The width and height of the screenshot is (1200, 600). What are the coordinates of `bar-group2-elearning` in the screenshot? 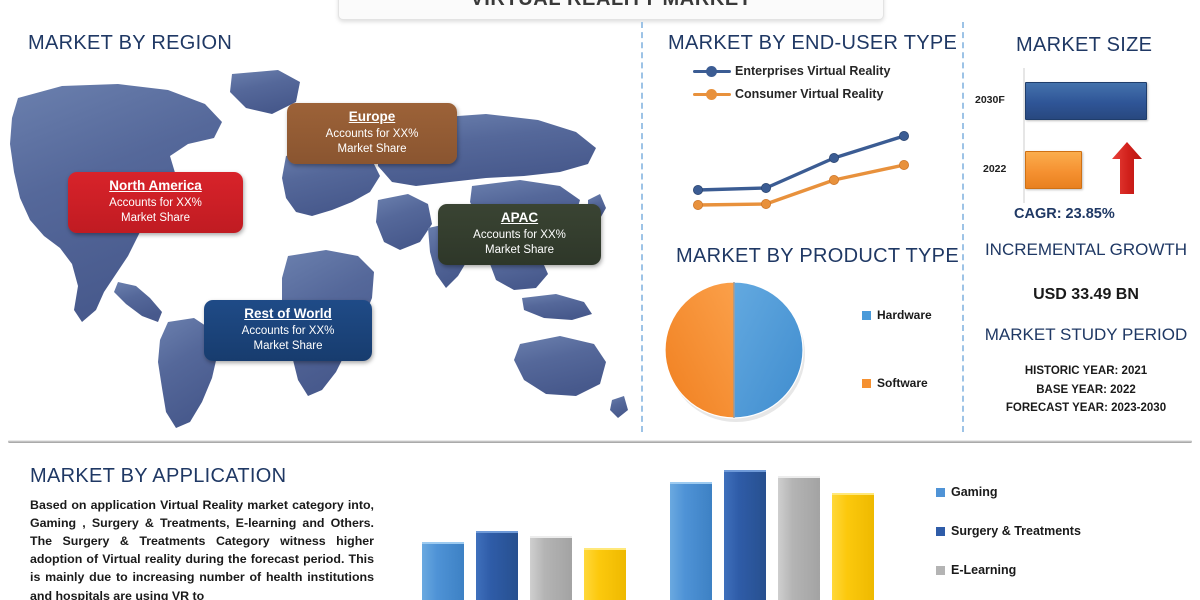 It's located at (799, 538).